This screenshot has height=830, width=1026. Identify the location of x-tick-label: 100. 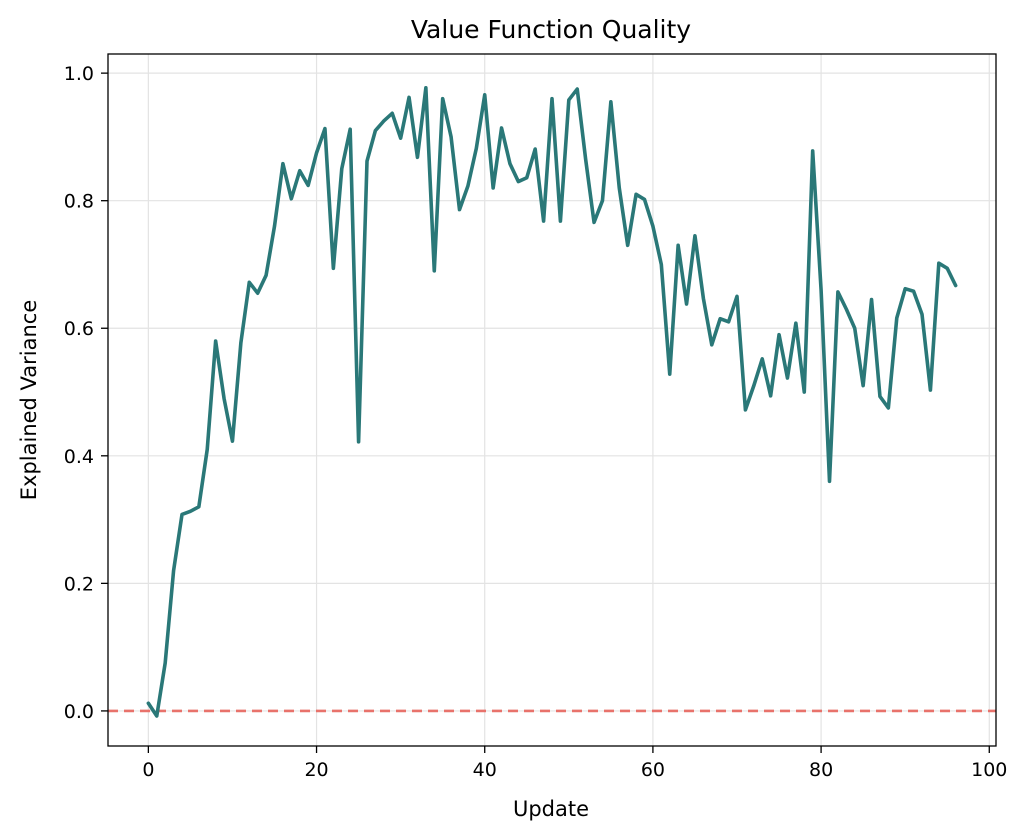
(989, 770).